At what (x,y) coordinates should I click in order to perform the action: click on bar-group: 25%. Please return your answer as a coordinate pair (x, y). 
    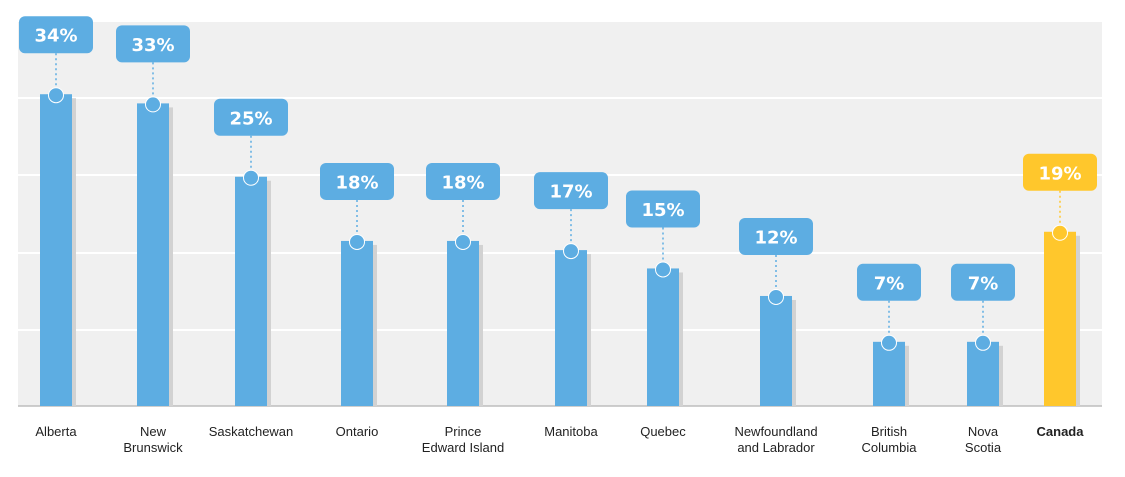
    Looking at the image, I should click on (251, 252).